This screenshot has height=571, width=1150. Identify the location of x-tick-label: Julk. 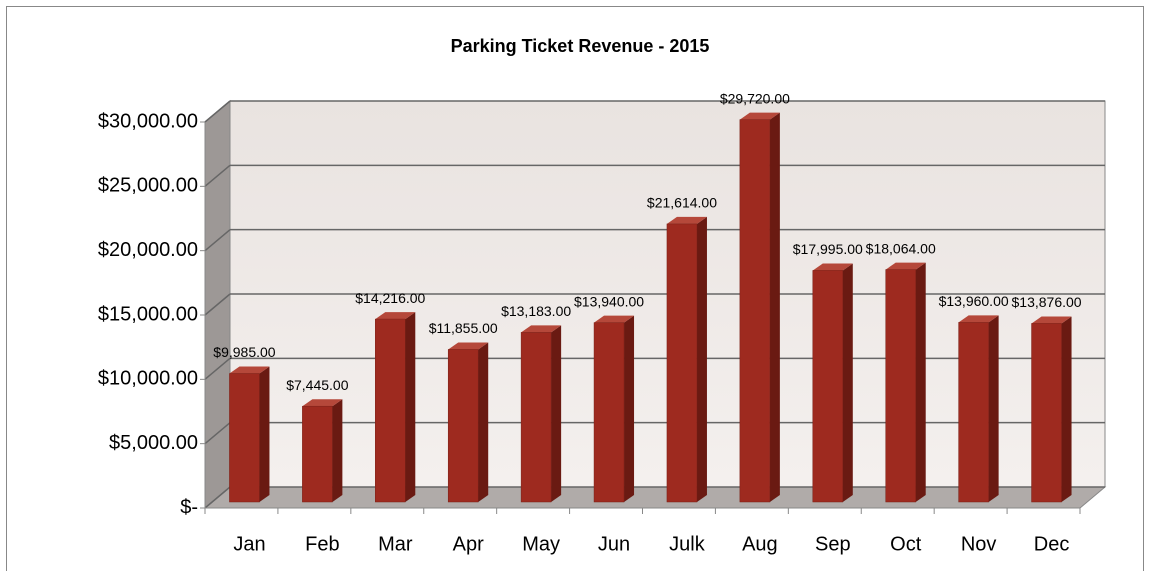
(687, 544).